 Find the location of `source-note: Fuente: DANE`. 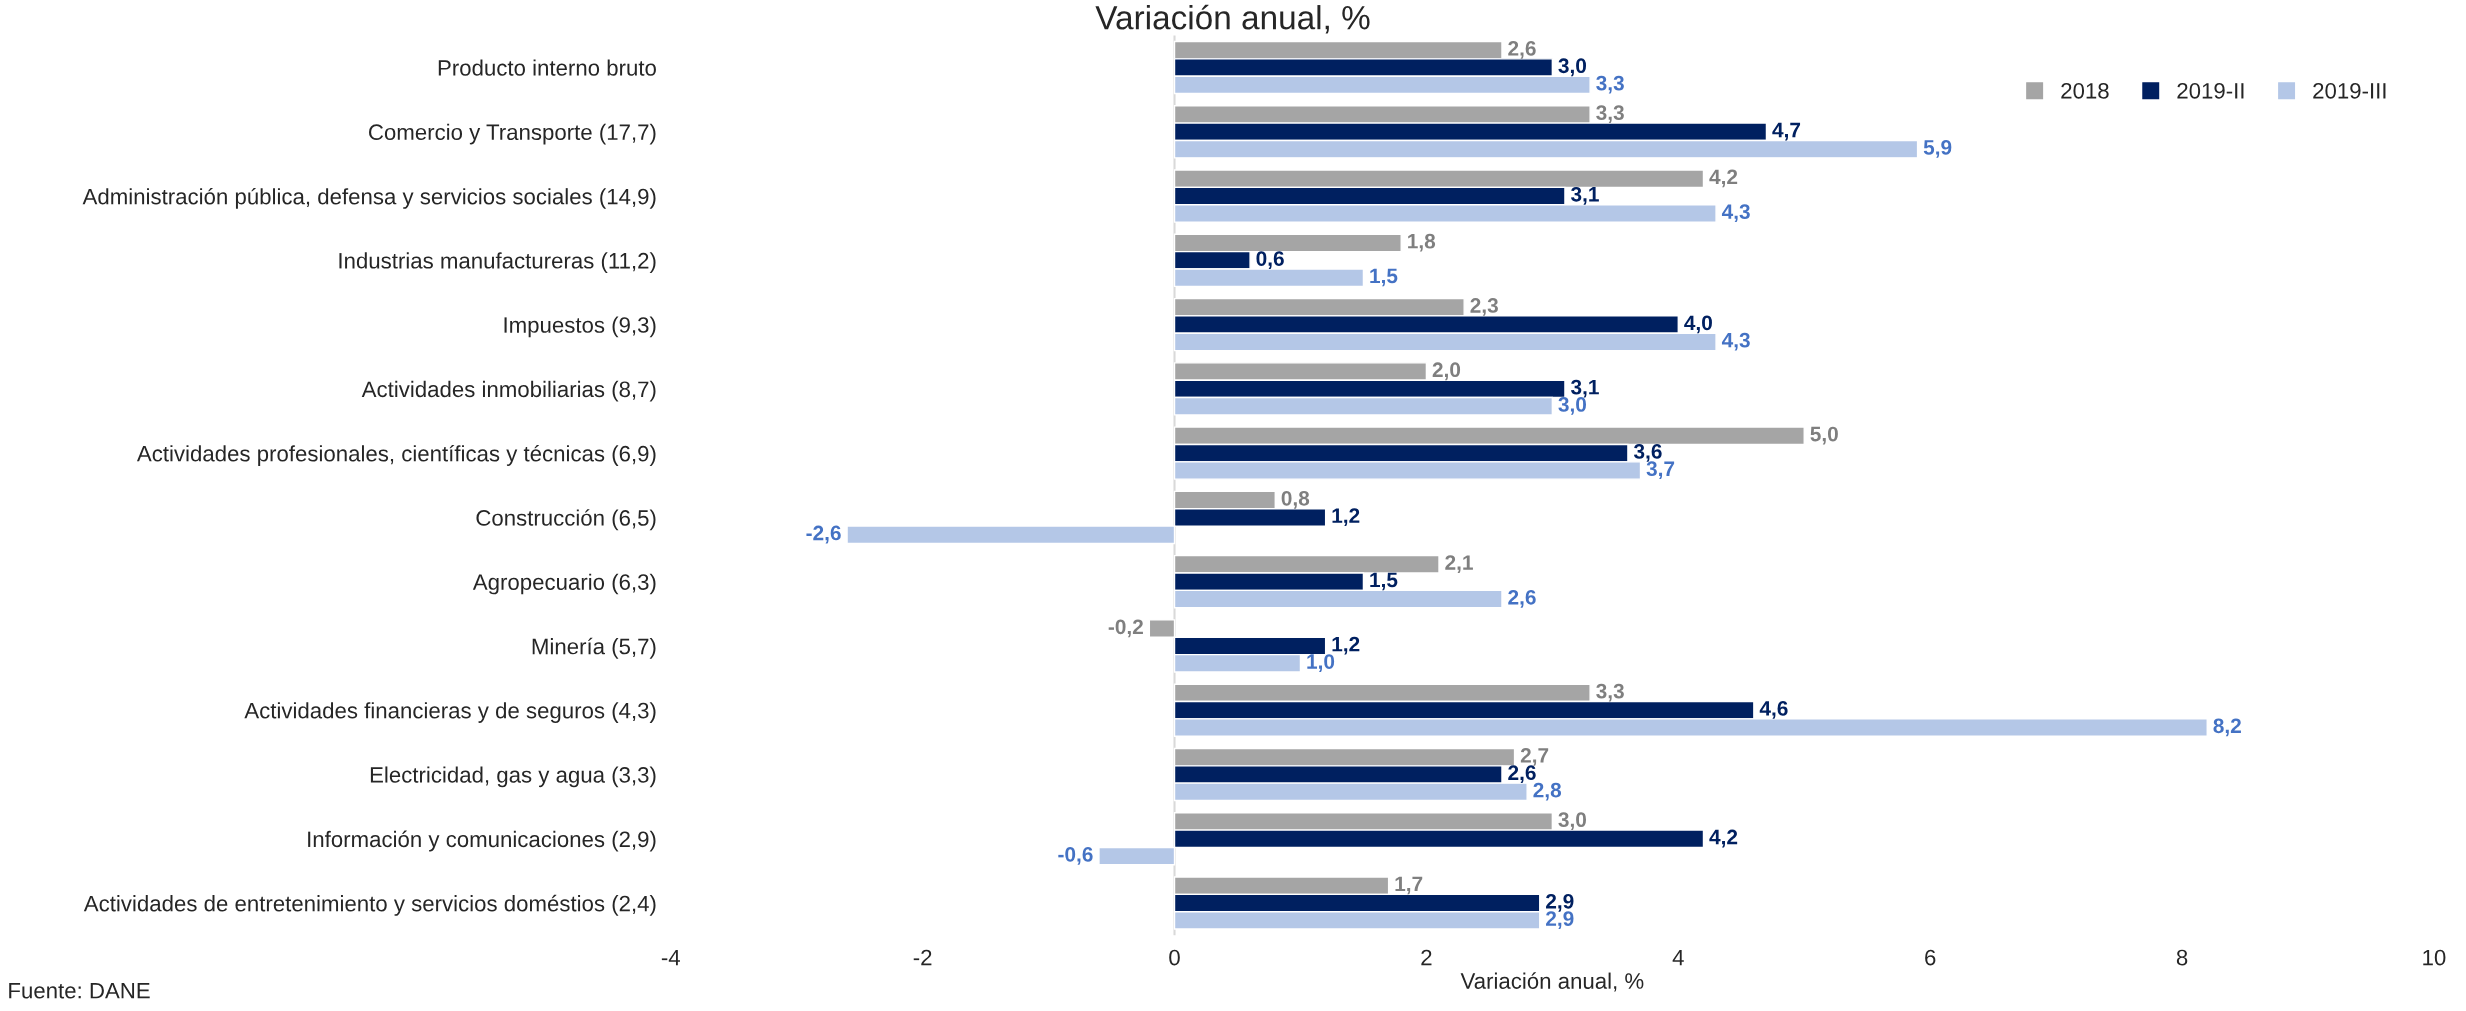

source-note: Fuente: DANE is located at coordinates (79, 991).